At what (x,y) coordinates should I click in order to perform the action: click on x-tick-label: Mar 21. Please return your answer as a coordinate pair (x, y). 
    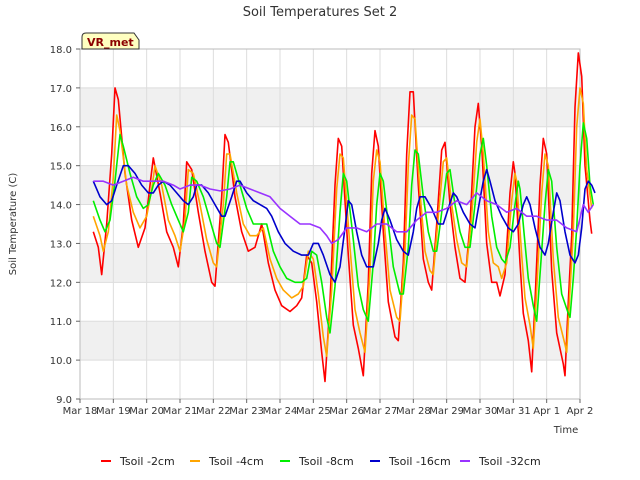
    Looking at the image, I should click on (180, 411).